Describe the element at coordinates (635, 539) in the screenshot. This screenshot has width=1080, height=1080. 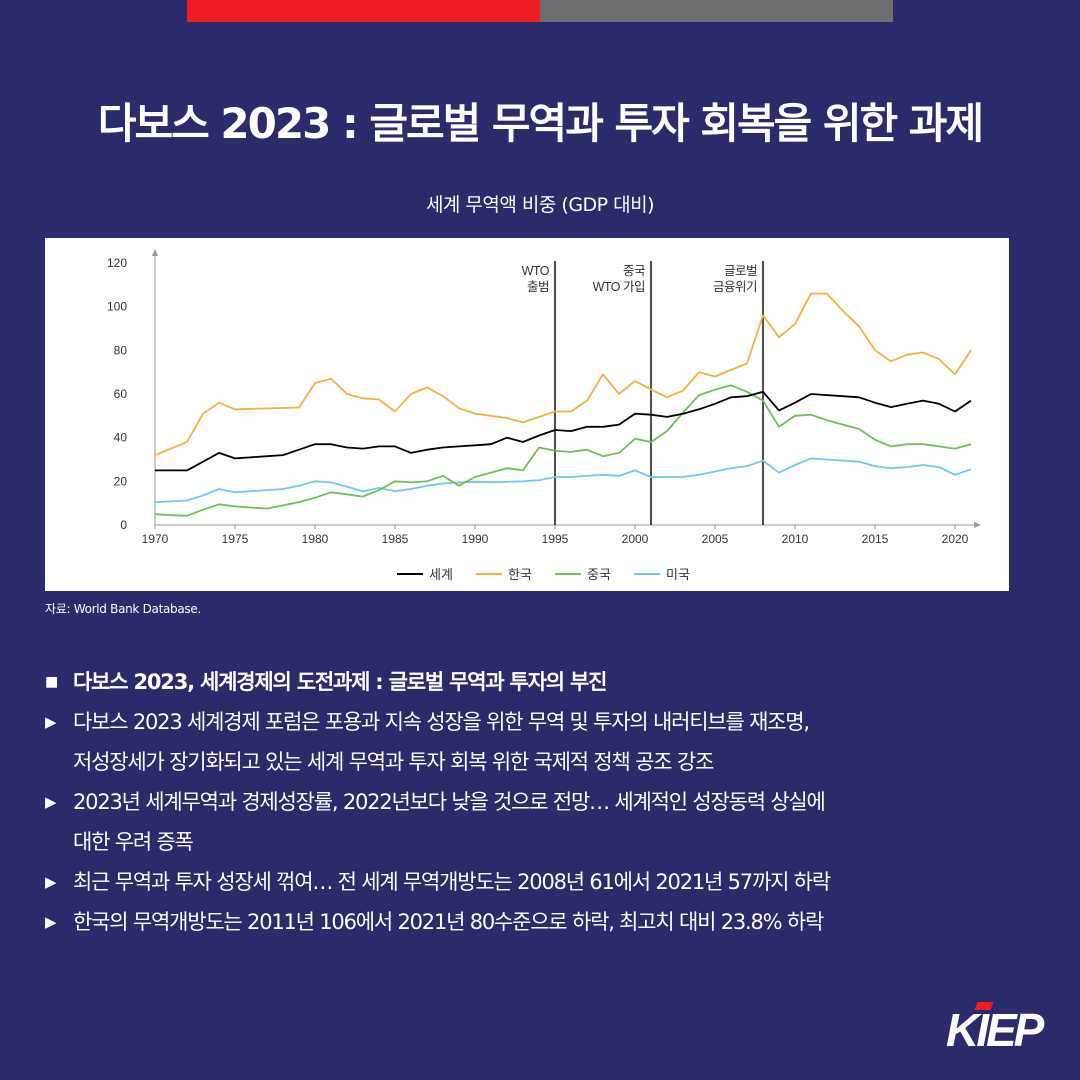
I see `x-tick-label: 2000` at that location.